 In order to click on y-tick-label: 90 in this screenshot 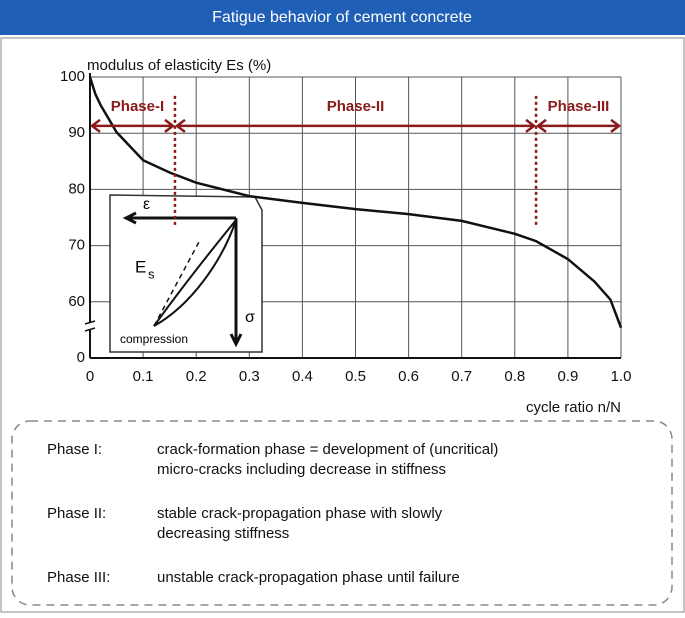, I will do `click(76, 132)`.